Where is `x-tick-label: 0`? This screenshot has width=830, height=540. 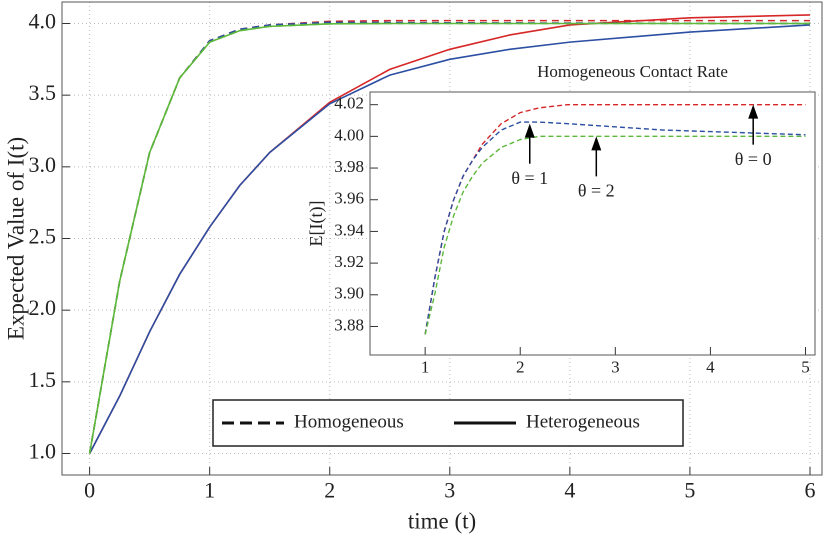
x-tick-label: 0 is located at coordinates (89, 490).